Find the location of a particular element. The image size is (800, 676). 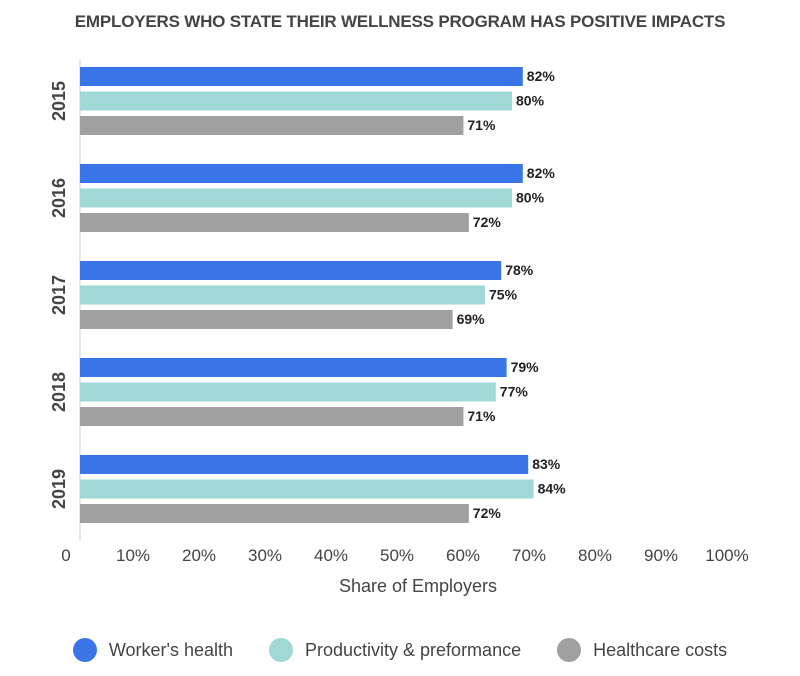

x-tick-label: 90% is located at coordinates (661, 555).